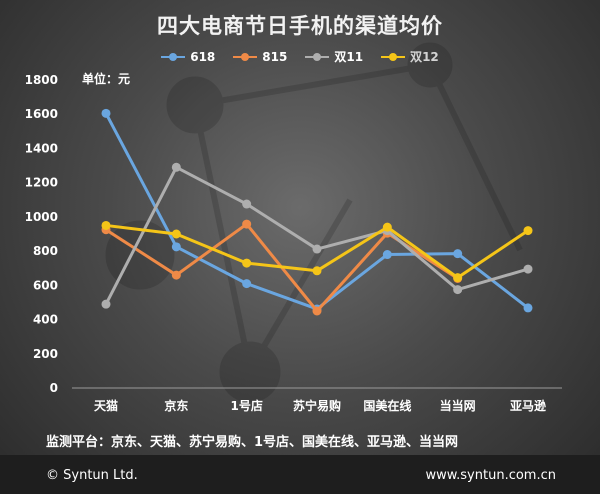 The image size is (600, 494). I want to click on y-tick-label: 1800, so click(41, 80).